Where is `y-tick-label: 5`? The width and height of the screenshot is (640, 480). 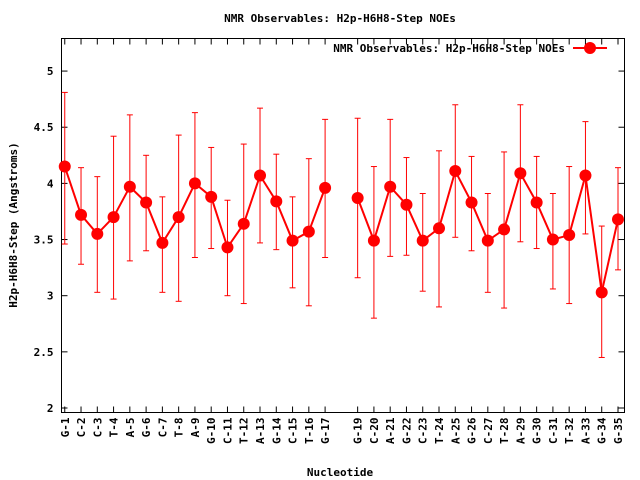
y-tick-label: 5 is located at coordinates (50, 71).